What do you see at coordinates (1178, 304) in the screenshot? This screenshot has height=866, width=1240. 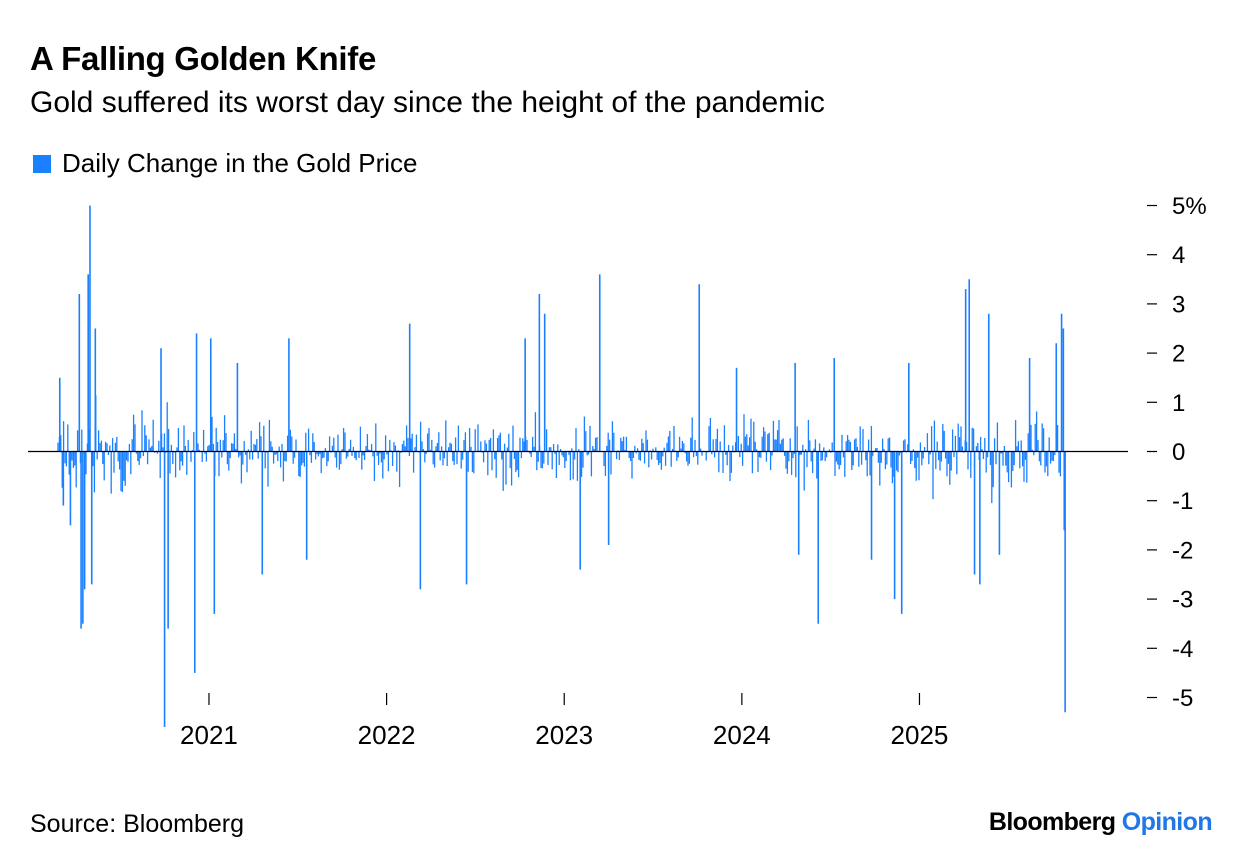 I see `y-tick-label: 3` at bounding box center [1178, 304].